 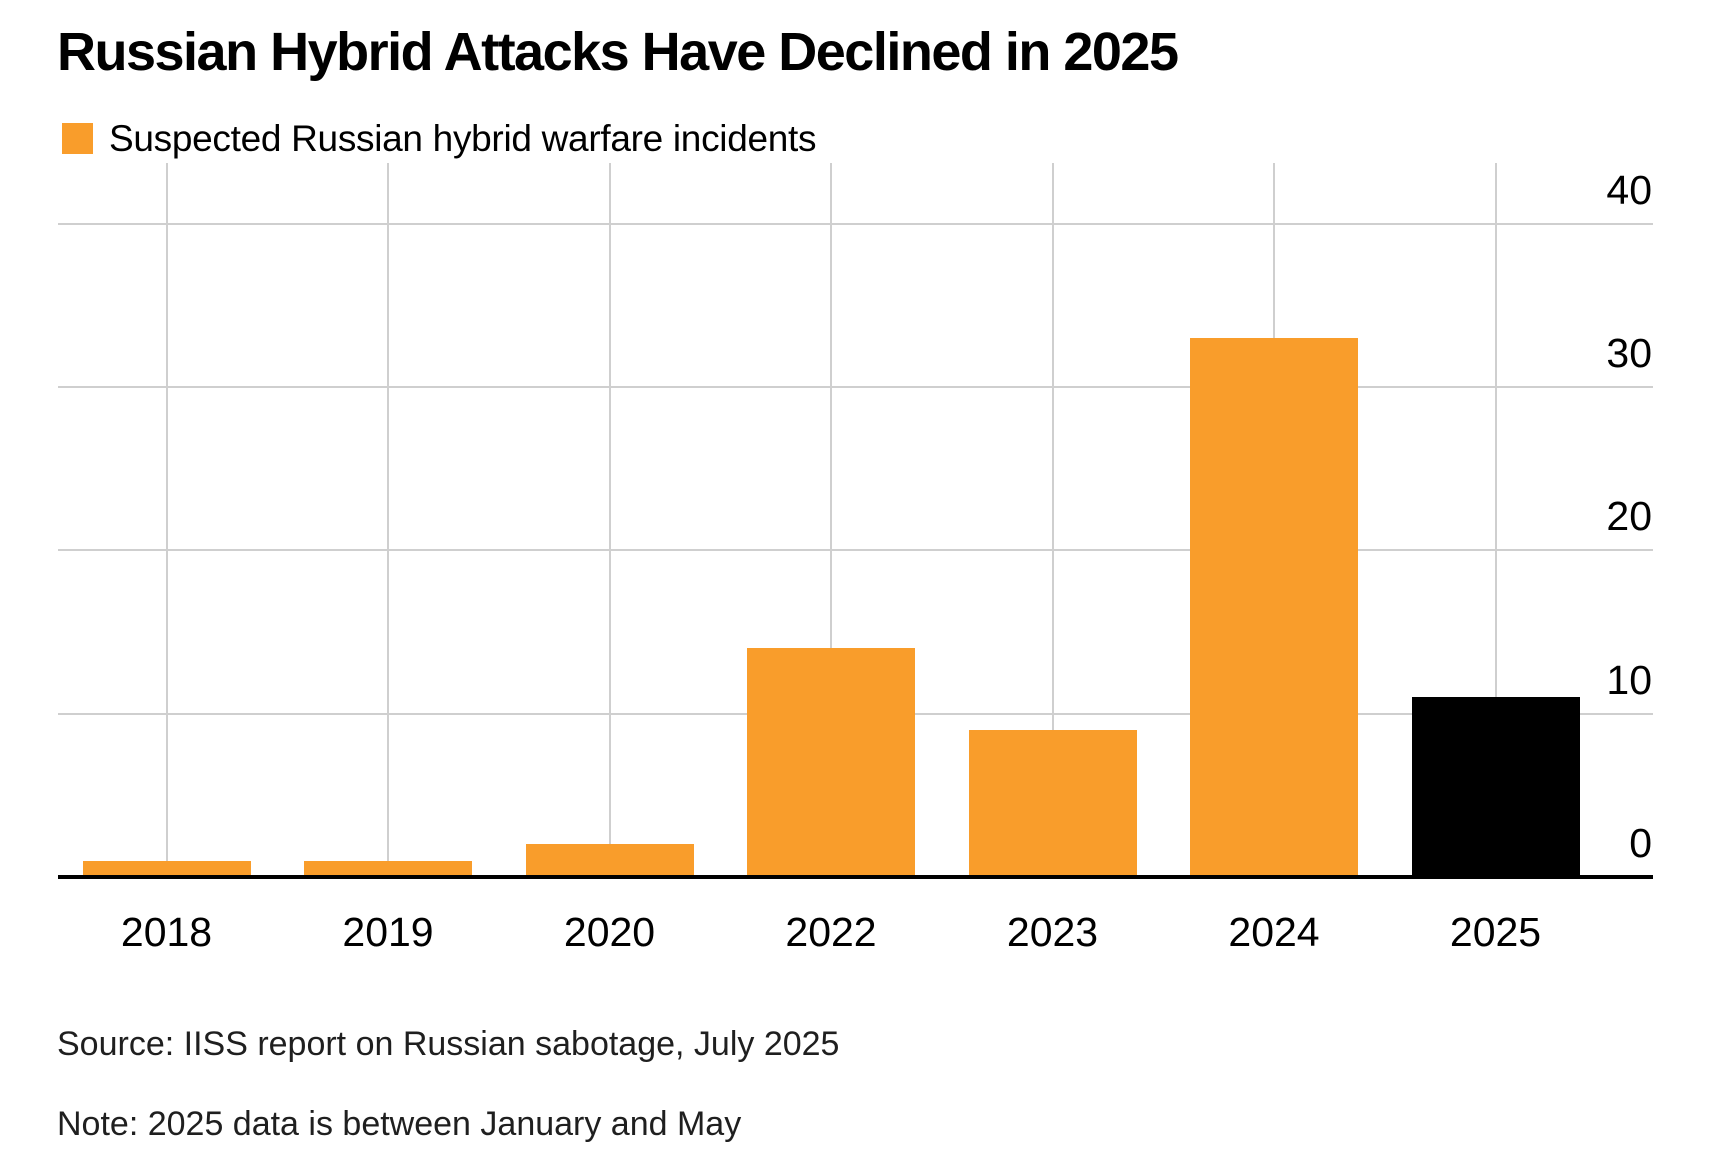 I want to click on v-gridline-2022, so click(x=831, y=520).